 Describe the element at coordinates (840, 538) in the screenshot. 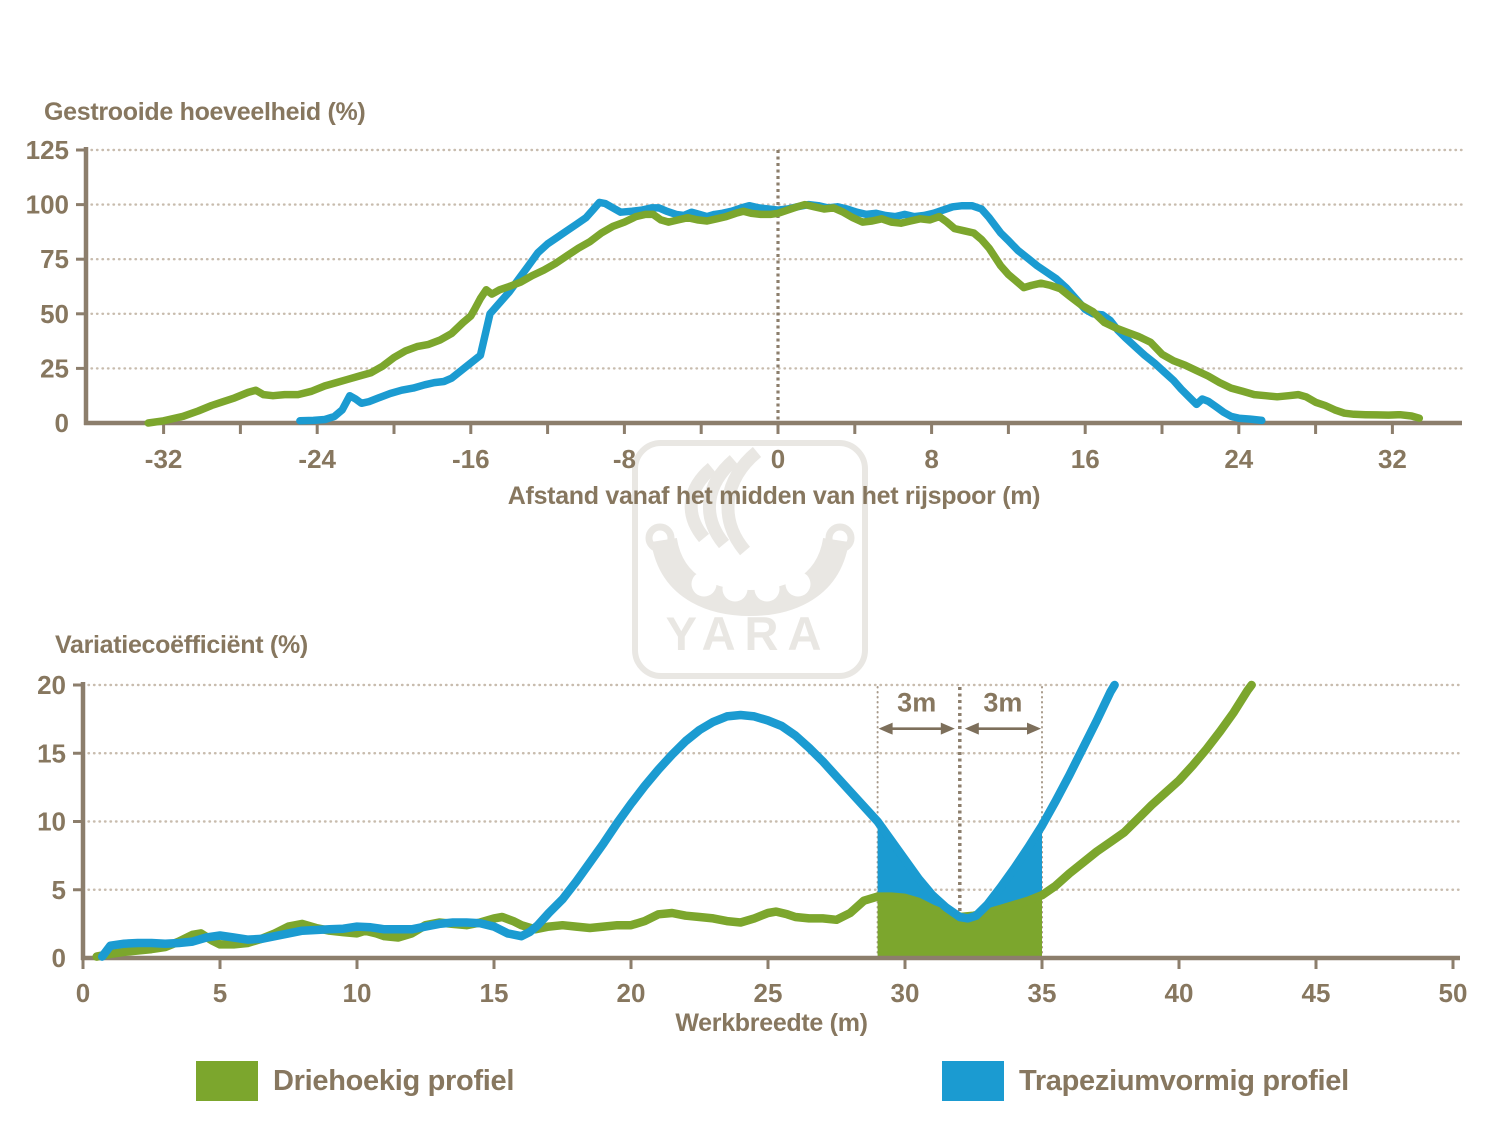

I see `hull-curl-right-icon` at that location.